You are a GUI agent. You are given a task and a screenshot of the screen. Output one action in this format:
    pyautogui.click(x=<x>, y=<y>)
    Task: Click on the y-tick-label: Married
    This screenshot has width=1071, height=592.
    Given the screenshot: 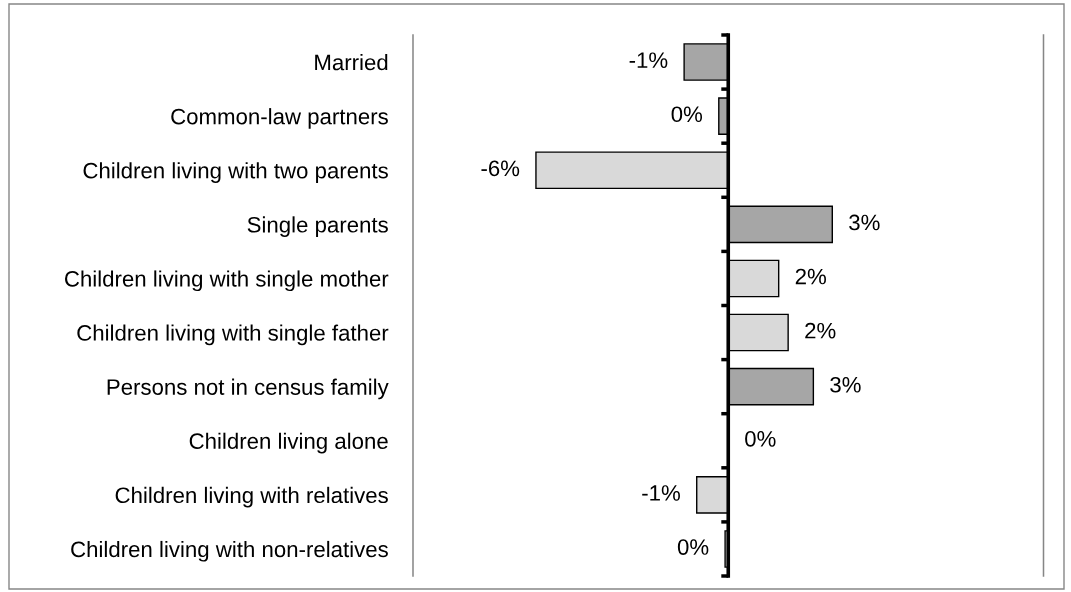 What is the action you would take?
    pyautogui.click(x=351, y=62)
    